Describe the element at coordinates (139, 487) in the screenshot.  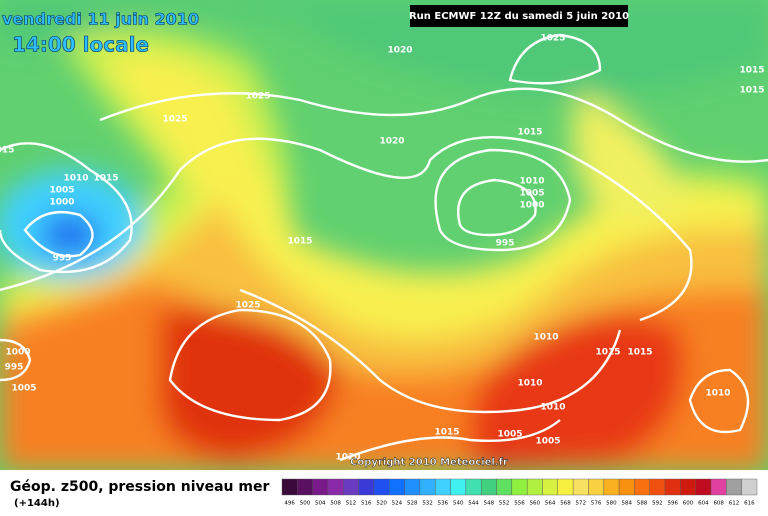
I see `footer-title: Géop. z500, pression niveau mer` at that location.